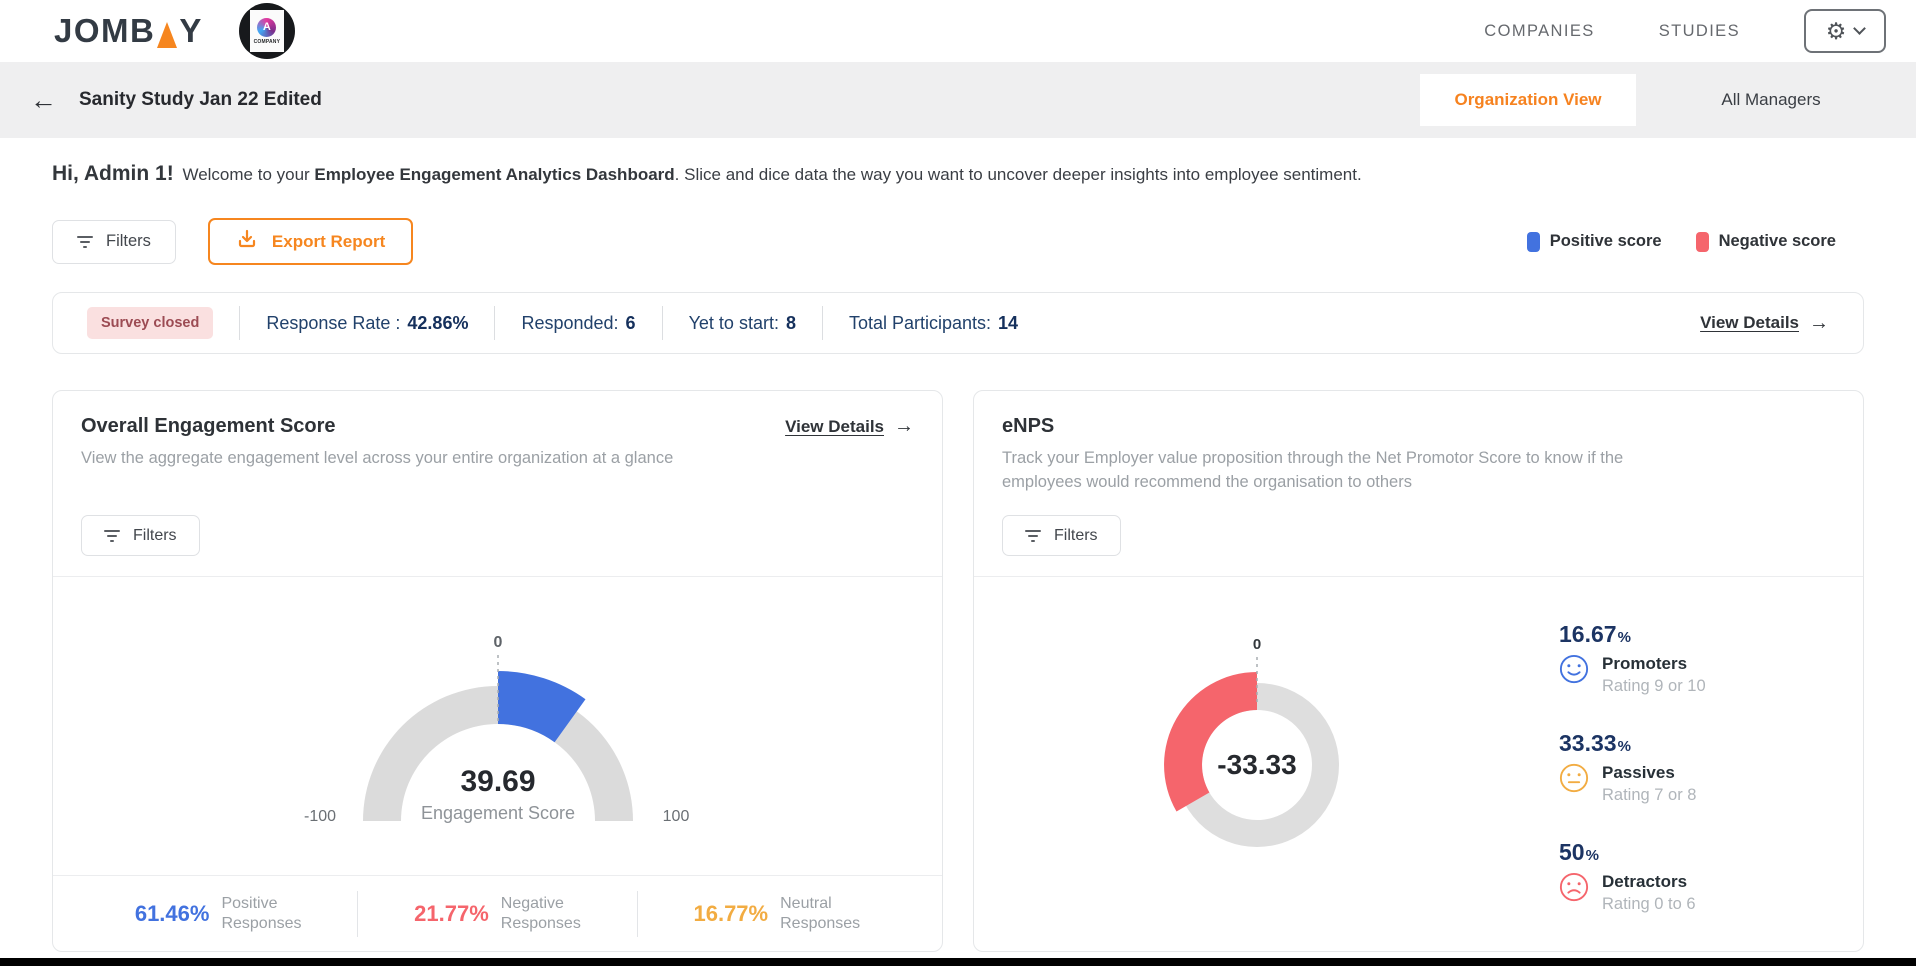  What do you see at coordinates (497, 642) in the screenshot?
I see `gauge-zero-label: 0` at bounding box center [497, 642].